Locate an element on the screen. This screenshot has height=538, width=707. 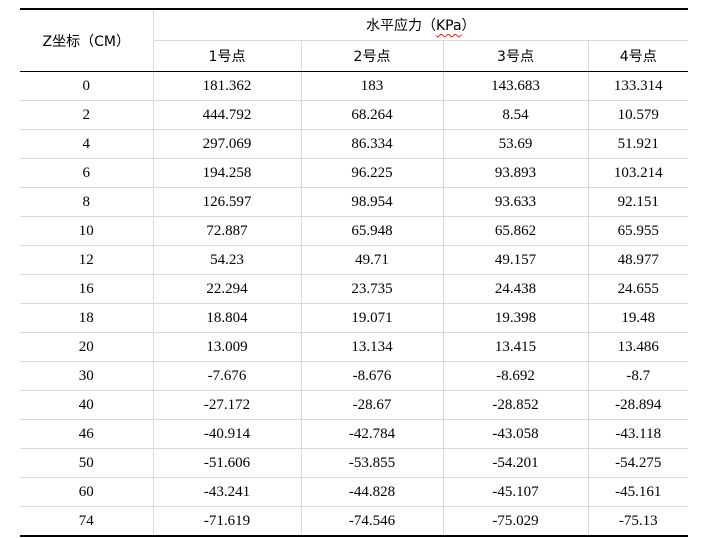
stress-value-cell-p4: -43.118 is located at coordinates (638, 434).